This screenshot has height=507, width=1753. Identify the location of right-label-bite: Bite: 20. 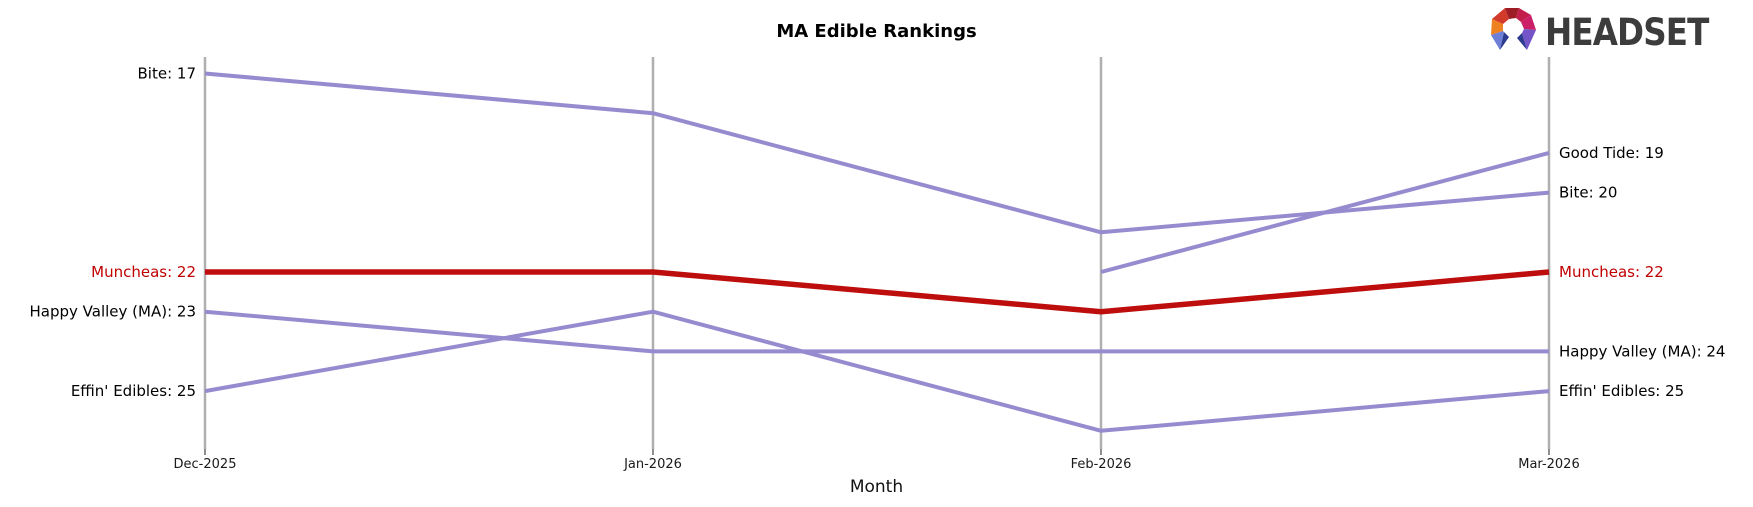
(1588, 193).